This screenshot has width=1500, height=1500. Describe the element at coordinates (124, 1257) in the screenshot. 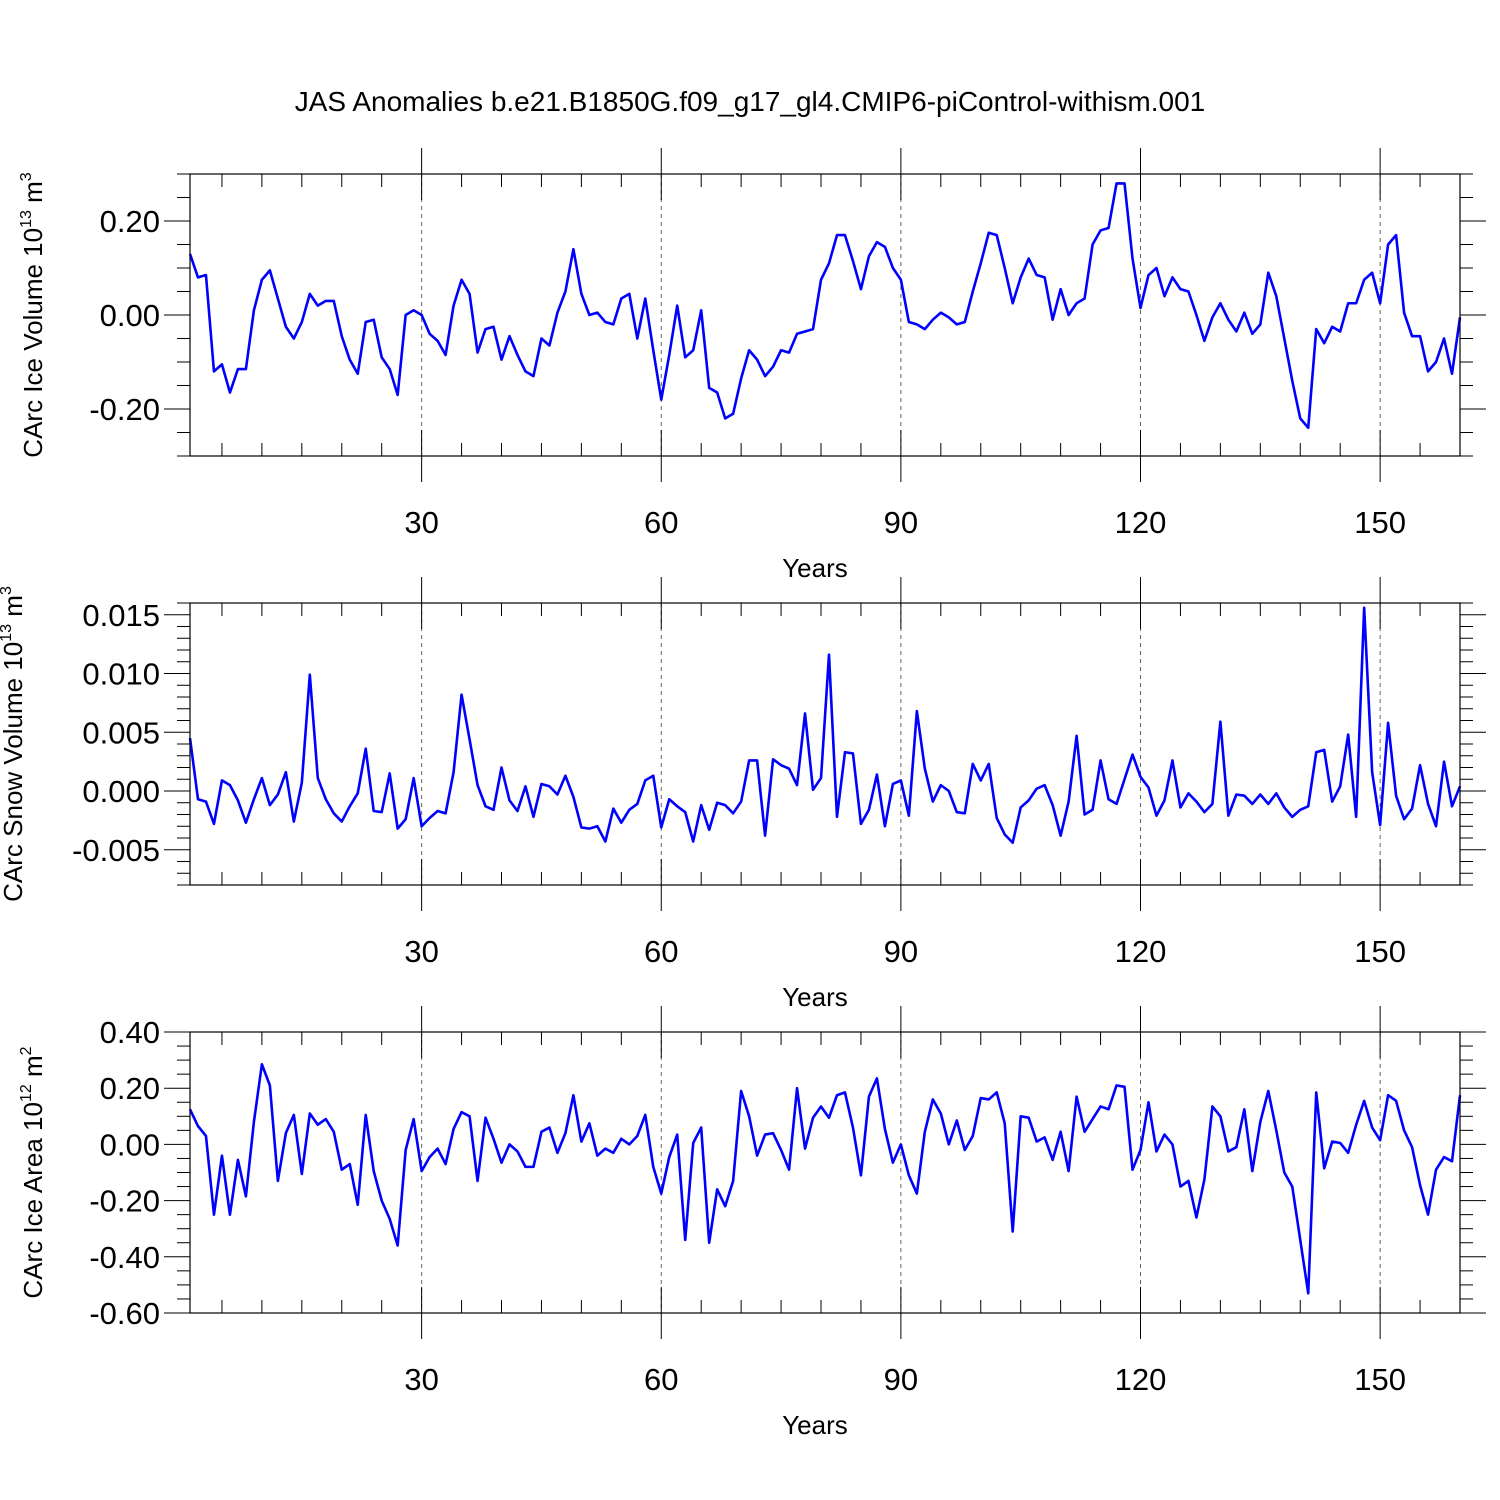

I see `y-tick-label: -0.40` at that location.